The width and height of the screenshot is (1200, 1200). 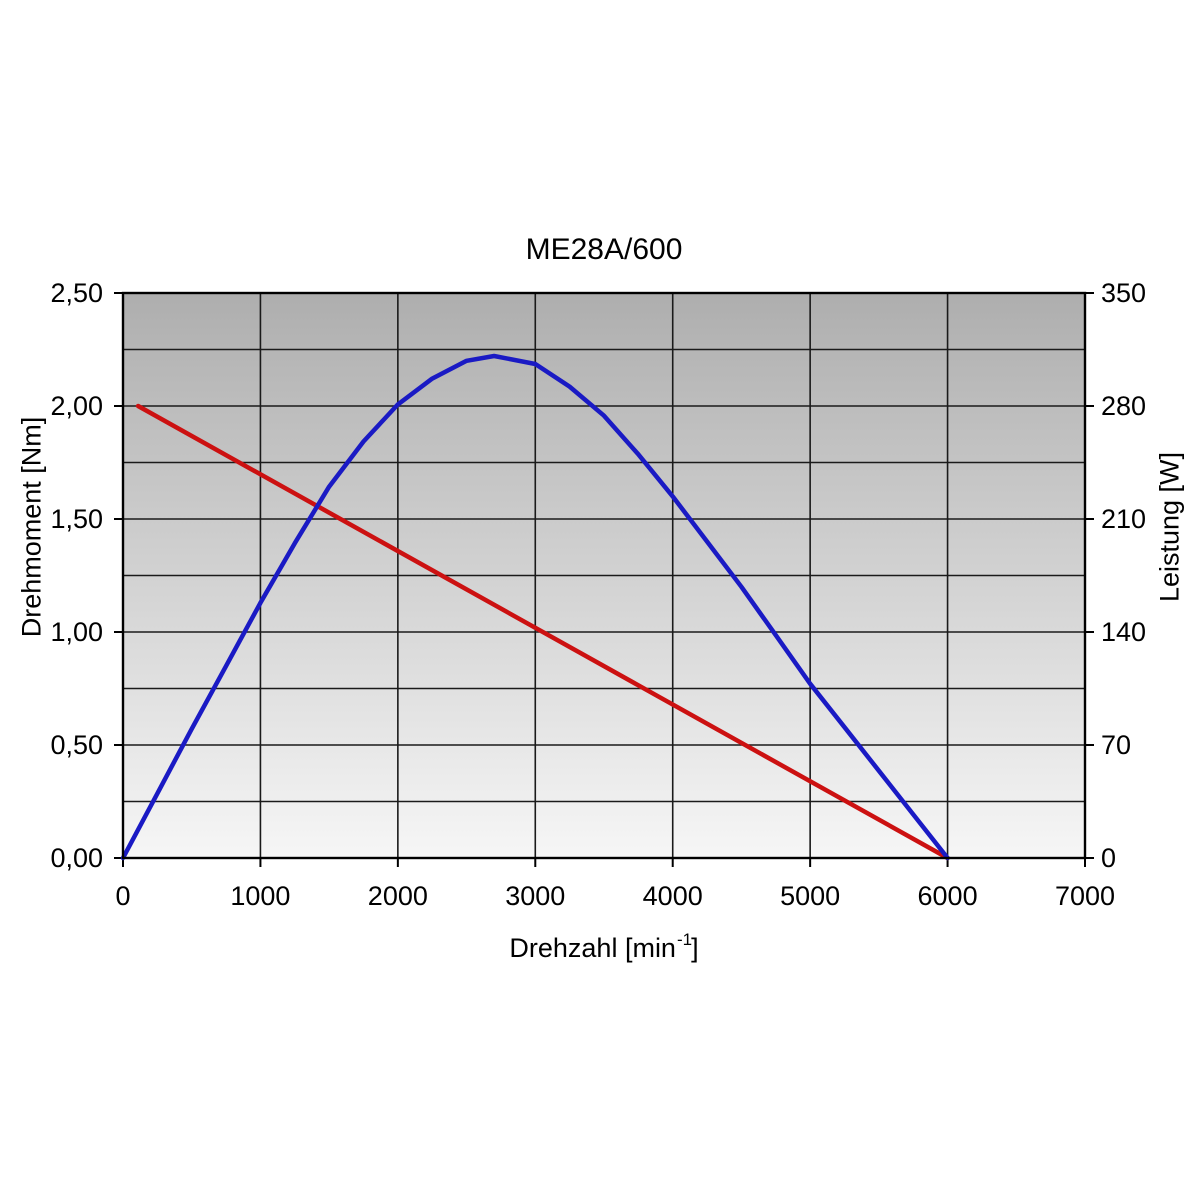 What do you see at coordinates (535, 896) in the screenshot?
I see `x-tick-label: 3000` at bounding box center [535, 896].